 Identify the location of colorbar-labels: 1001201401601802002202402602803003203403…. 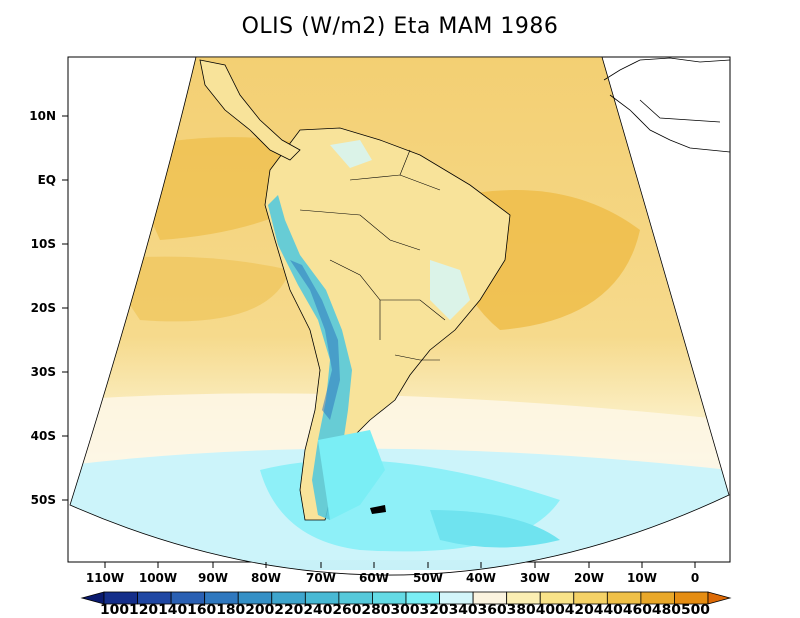
(405, 610).